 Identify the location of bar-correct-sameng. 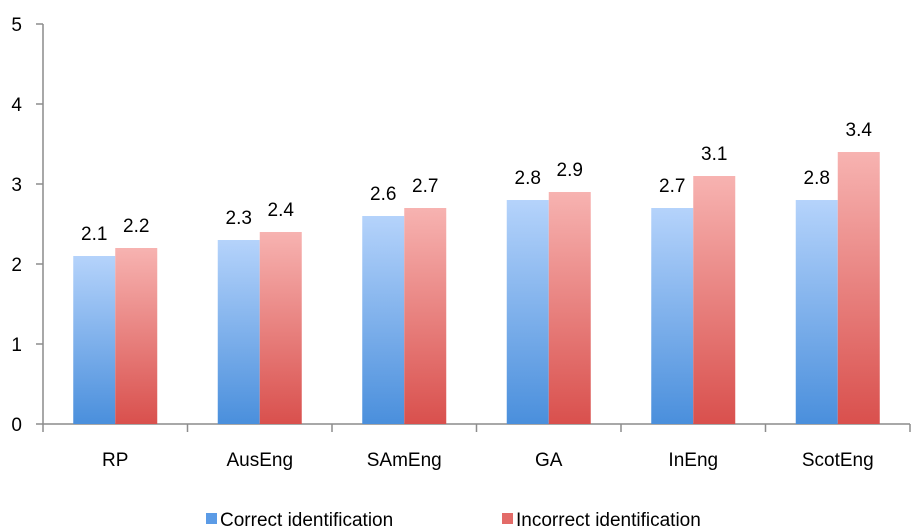
(383, 320).